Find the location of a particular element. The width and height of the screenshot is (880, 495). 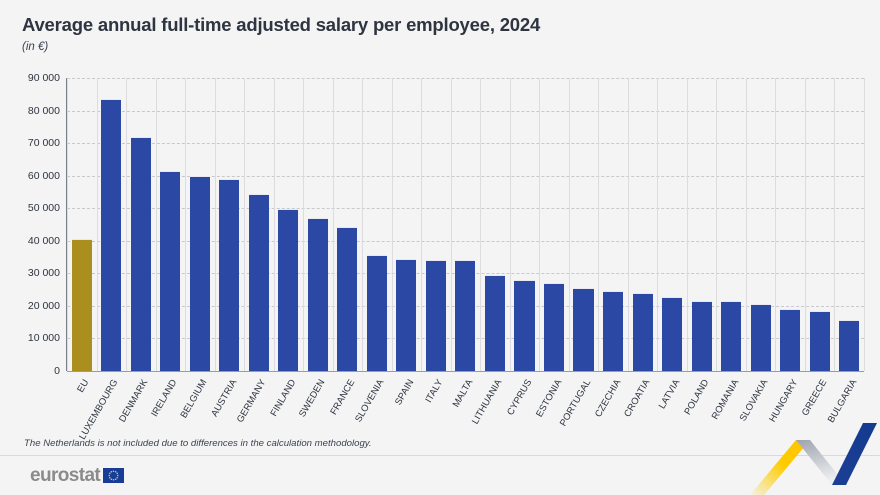

bar-luxembourg is located at coordinates (111, 234).